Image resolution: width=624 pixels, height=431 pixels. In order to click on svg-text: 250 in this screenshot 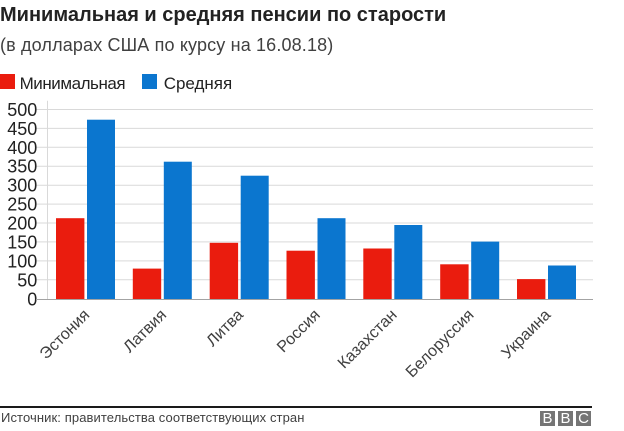, I will do `click(22, 205)`.